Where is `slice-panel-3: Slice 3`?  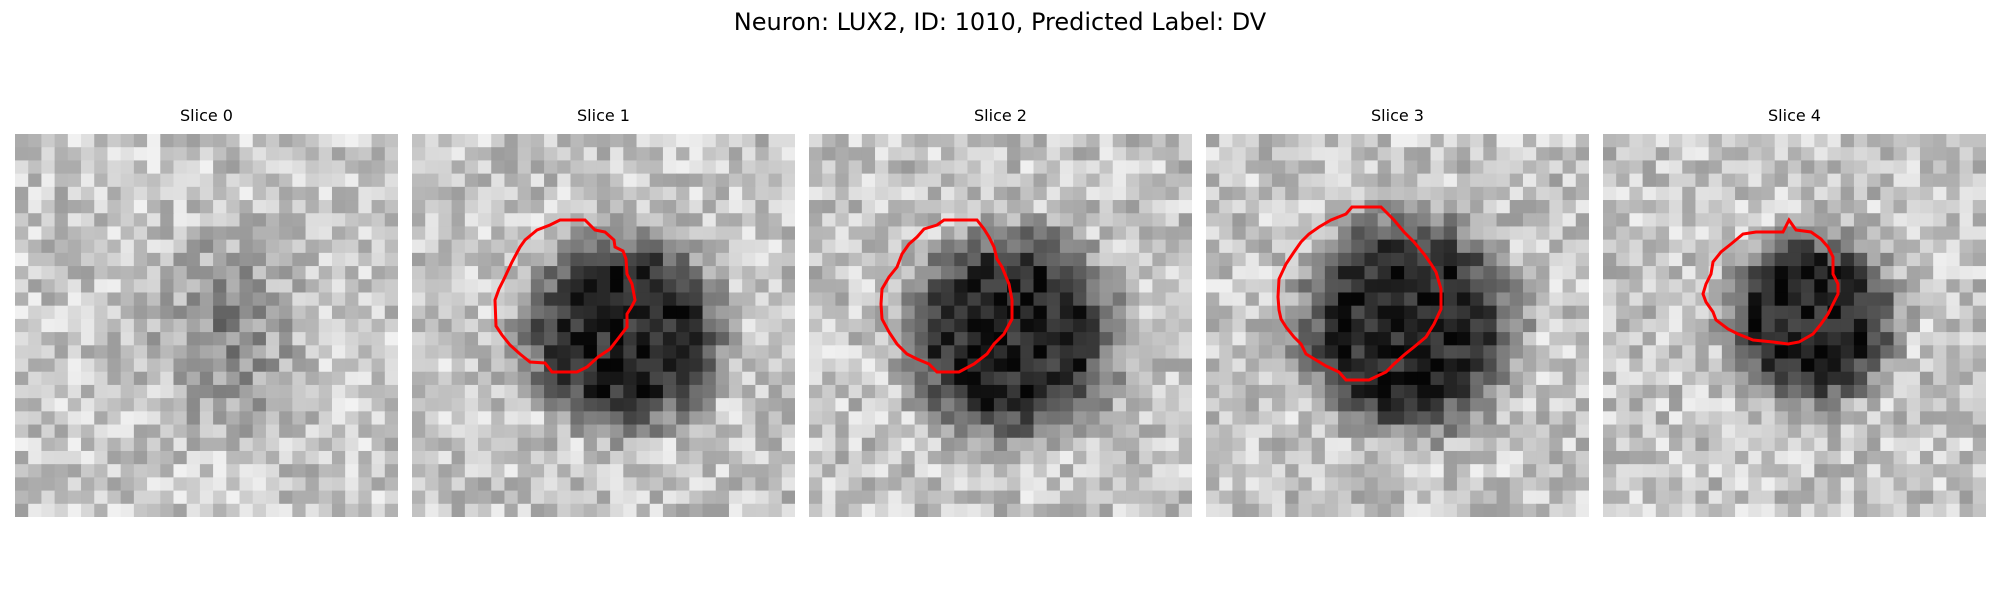 slice-panel-3: Slice 3 is located at coordinates (1397, 316).